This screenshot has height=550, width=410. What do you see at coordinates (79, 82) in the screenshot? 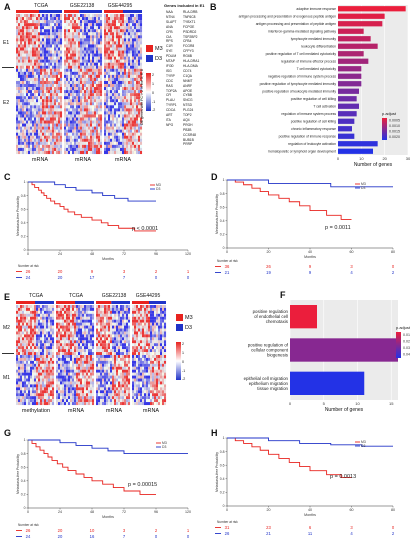
I see `heatmap` at bounding box center [79, 82].